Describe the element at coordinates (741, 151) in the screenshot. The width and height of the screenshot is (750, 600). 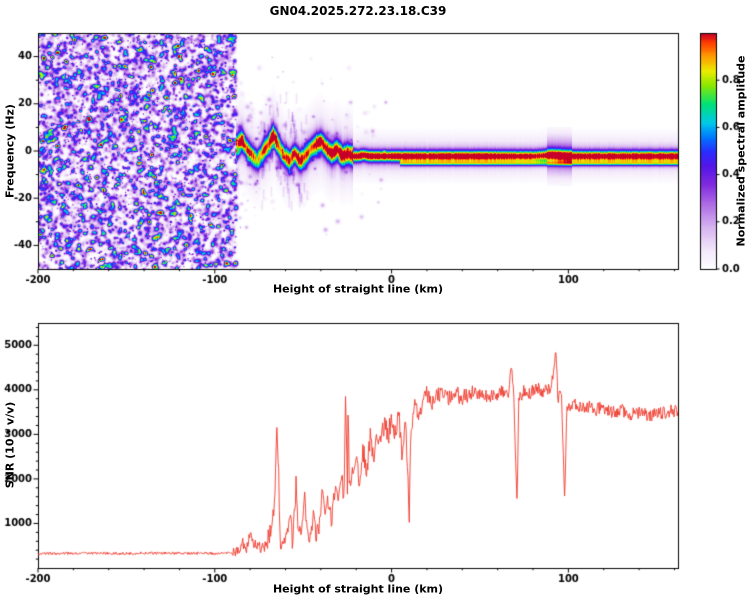
I see `colorbar-label: Normalized spectral amplitude` at that location.